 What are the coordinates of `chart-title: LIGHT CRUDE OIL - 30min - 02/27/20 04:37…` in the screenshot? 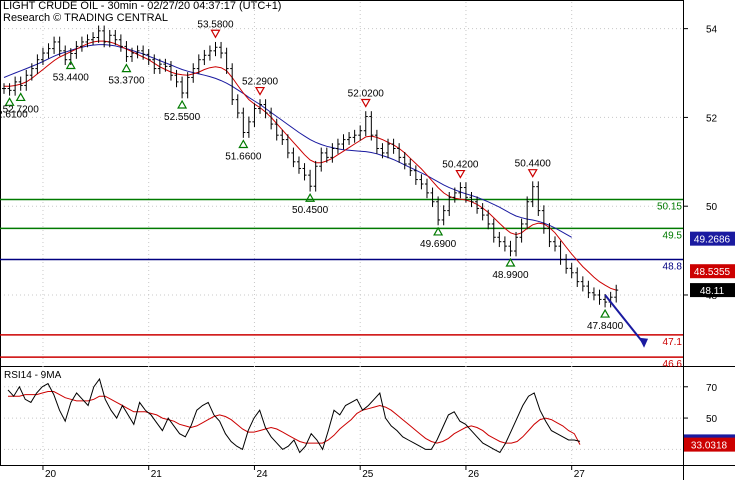 It's located at (142, 6).